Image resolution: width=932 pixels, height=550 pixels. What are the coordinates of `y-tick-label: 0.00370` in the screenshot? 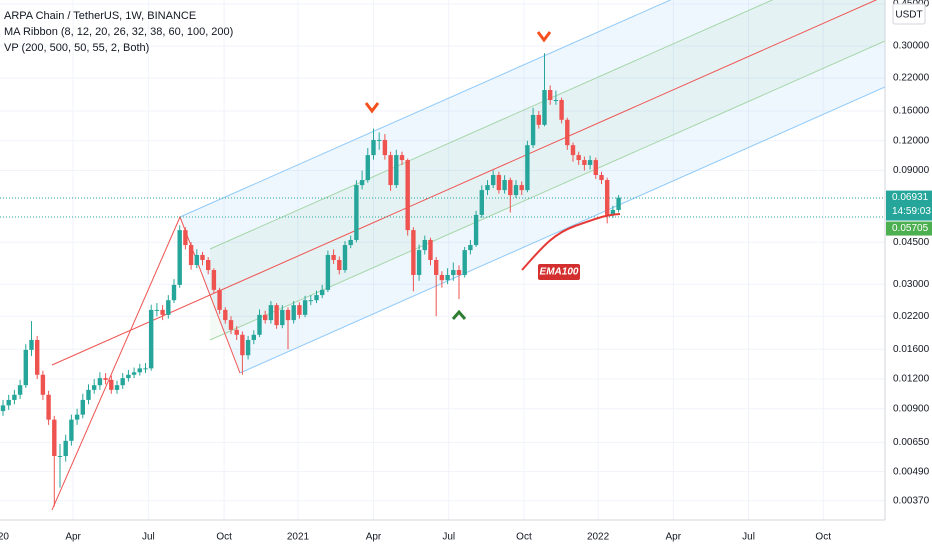 It's located at (911, 500).